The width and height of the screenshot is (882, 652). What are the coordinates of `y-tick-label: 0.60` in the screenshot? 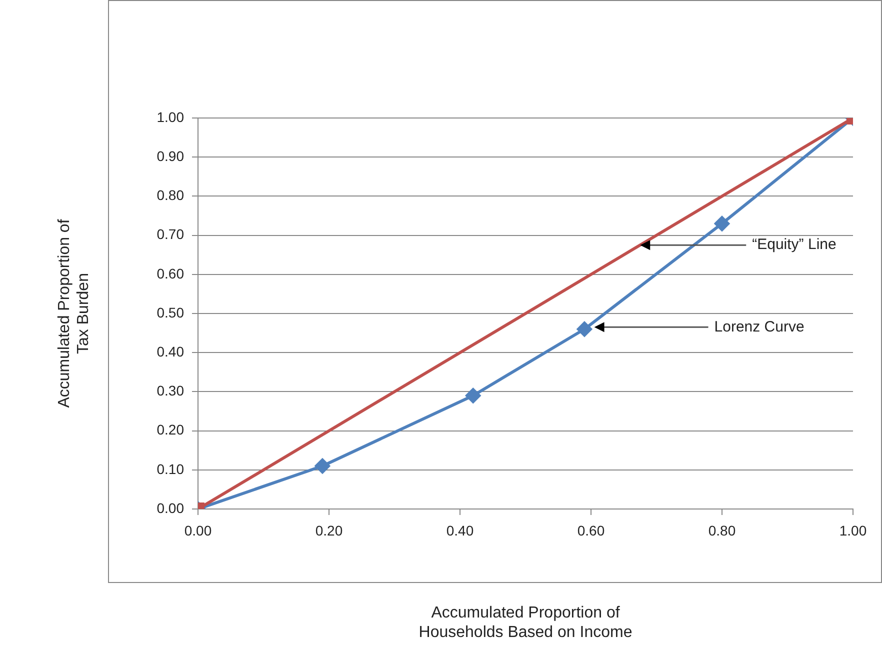 It's located at (170, 273).